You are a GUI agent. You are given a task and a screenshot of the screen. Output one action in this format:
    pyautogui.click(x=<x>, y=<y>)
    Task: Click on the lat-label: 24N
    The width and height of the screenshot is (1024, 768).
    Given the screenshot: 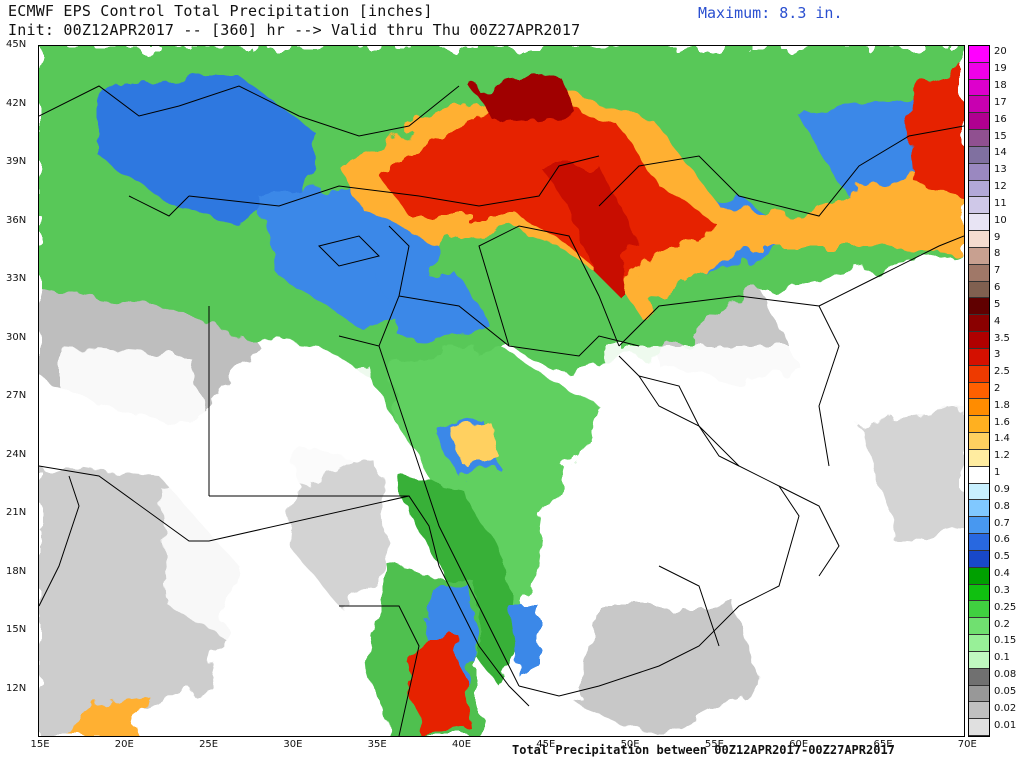 What is the action you would take?
    pyautogui.click(x=16, y=454)
    